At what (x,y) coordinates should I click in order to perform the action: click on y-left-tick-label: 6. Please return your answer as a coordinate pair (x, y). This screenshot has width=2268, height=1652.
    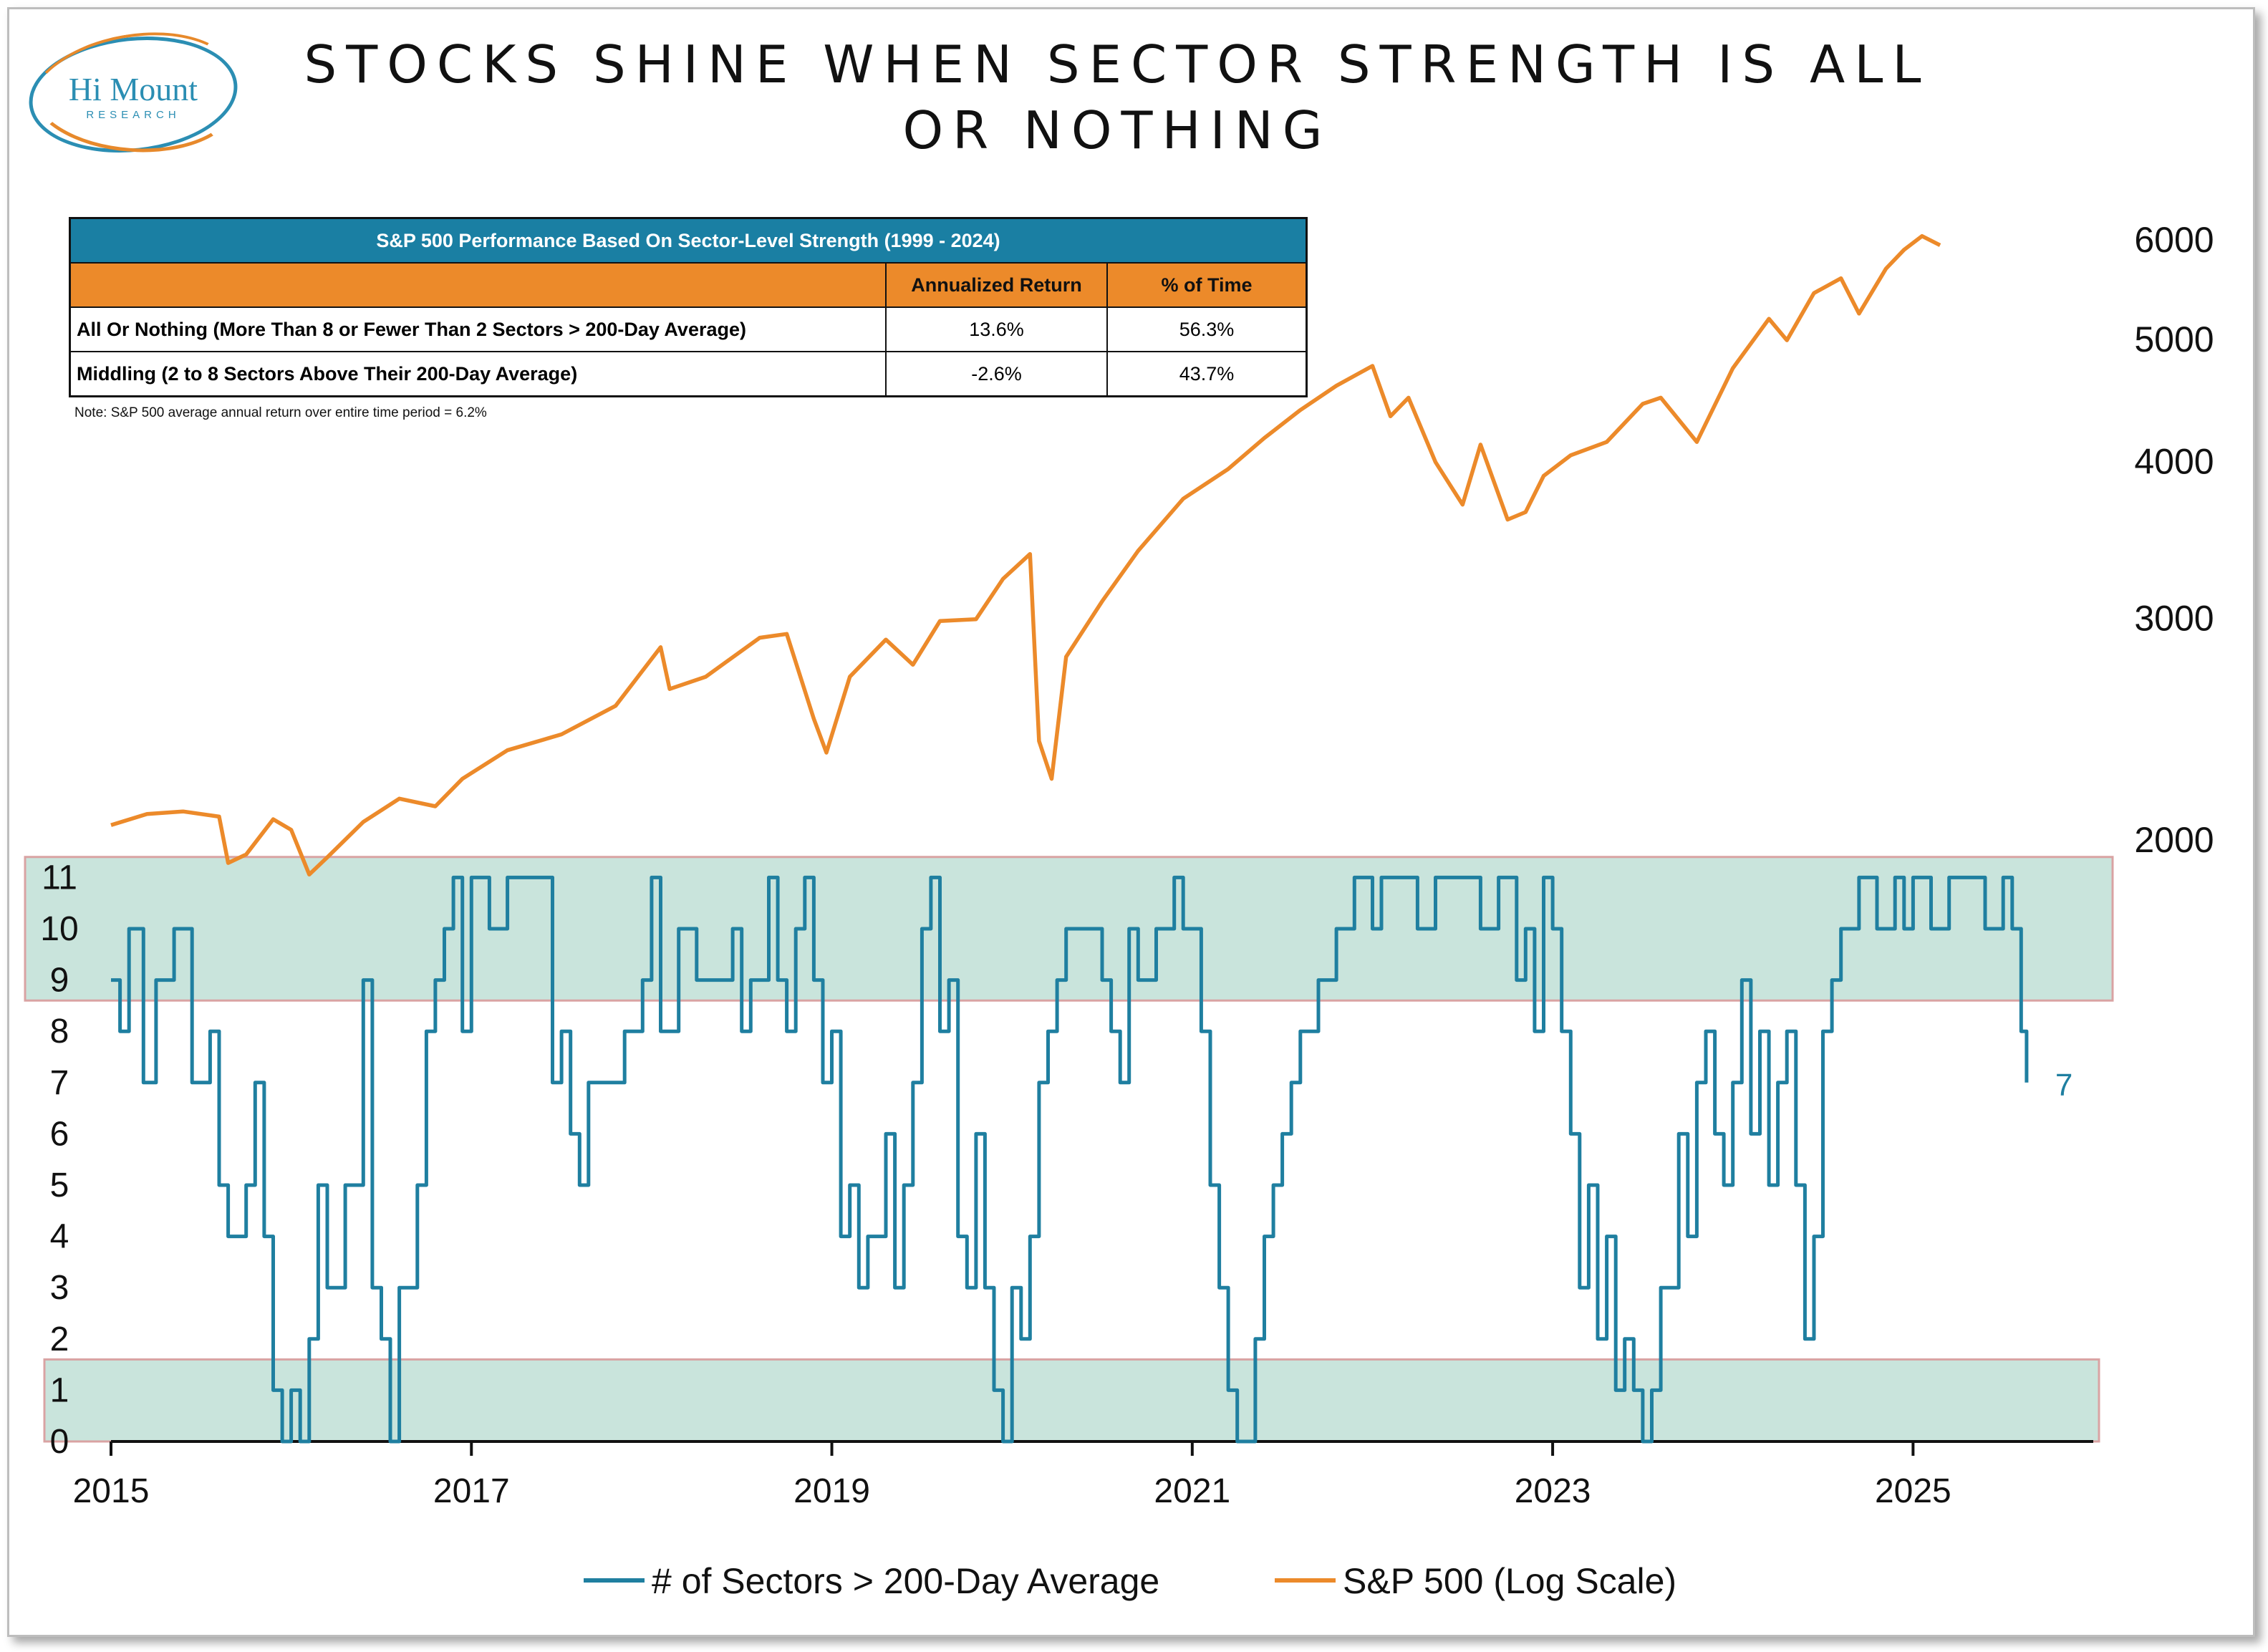
    Looking at the image, I should click on (59, 1134).